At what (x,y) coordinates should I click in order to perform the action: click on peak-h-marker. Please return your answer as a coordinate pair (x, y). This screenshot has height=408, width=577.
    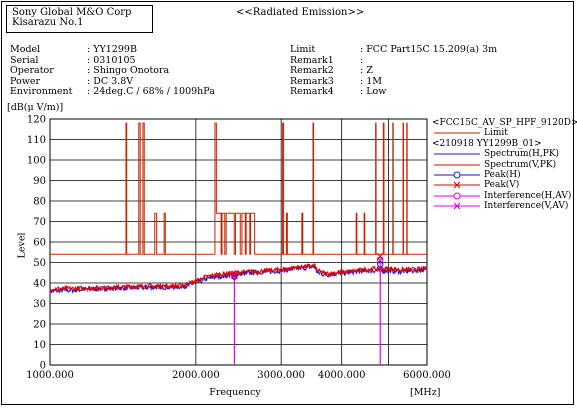
    Looking at the image, I should click on (380, 264).